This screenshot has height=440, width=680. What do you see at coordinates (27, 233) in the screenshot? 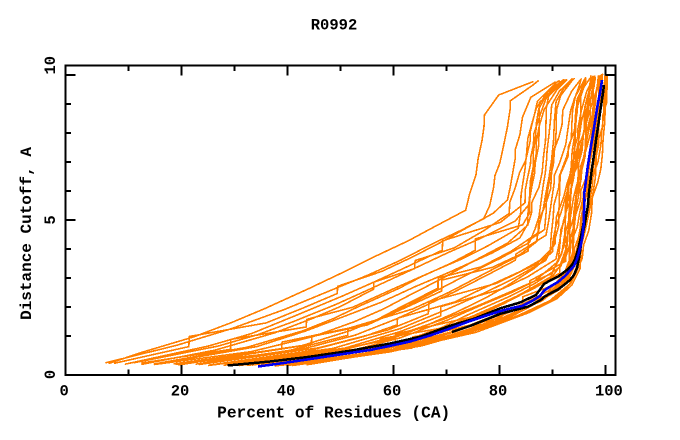
I see `svg-text: Distance Cutoff, A` at bounding box center [27, 233].